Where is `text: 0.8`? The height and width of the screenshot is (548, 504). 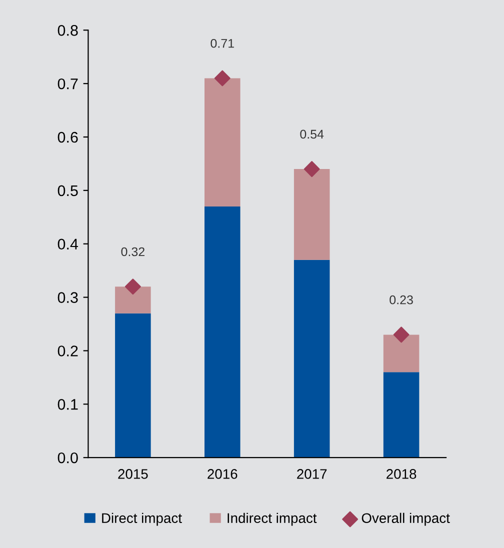 text: 0.8 is located at coordinates (68, 30).